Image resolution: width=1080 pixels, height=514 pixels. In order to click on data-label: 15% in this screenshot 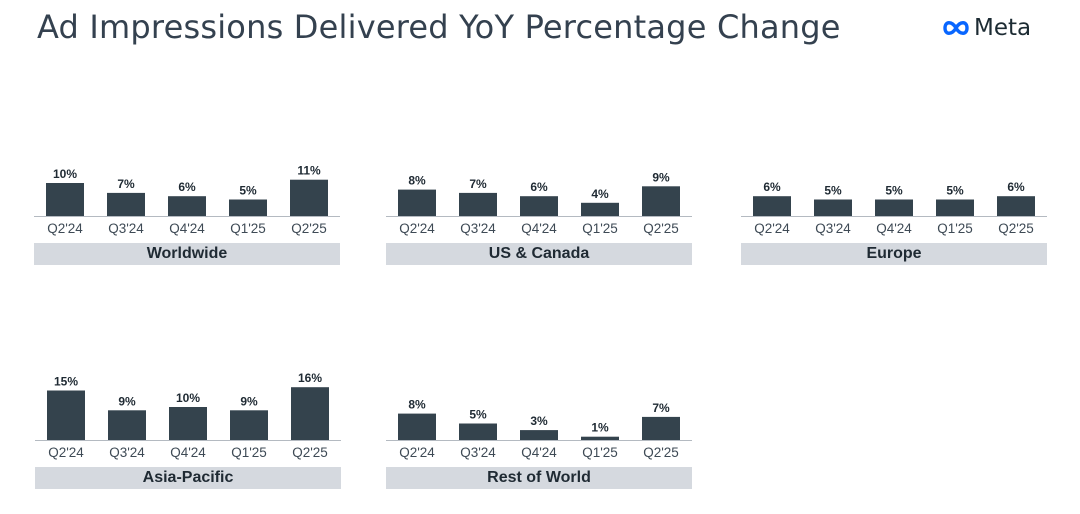, I will do `click(66, 382)`.